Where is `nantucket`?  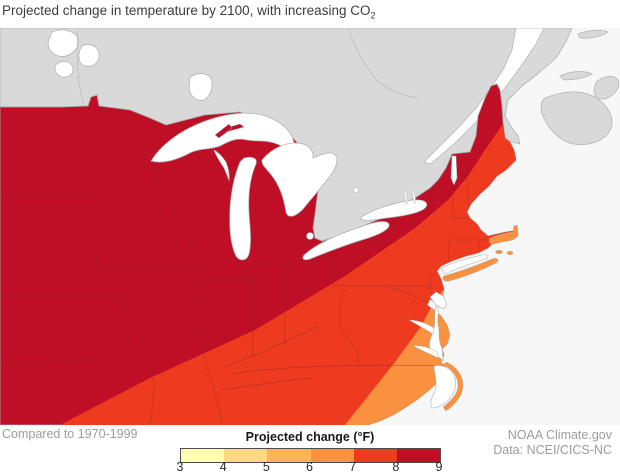
nantucket is located at coordinates (510, 253).